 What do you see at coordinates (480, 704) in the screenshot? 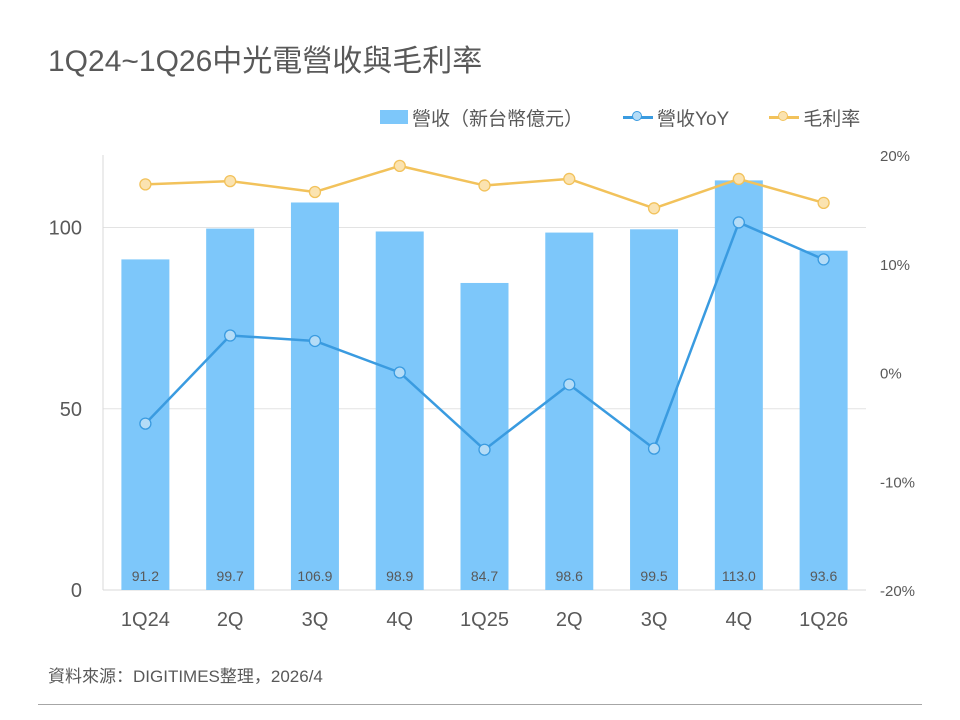
I see `bottom-divider` at bounding box center [480, 704].